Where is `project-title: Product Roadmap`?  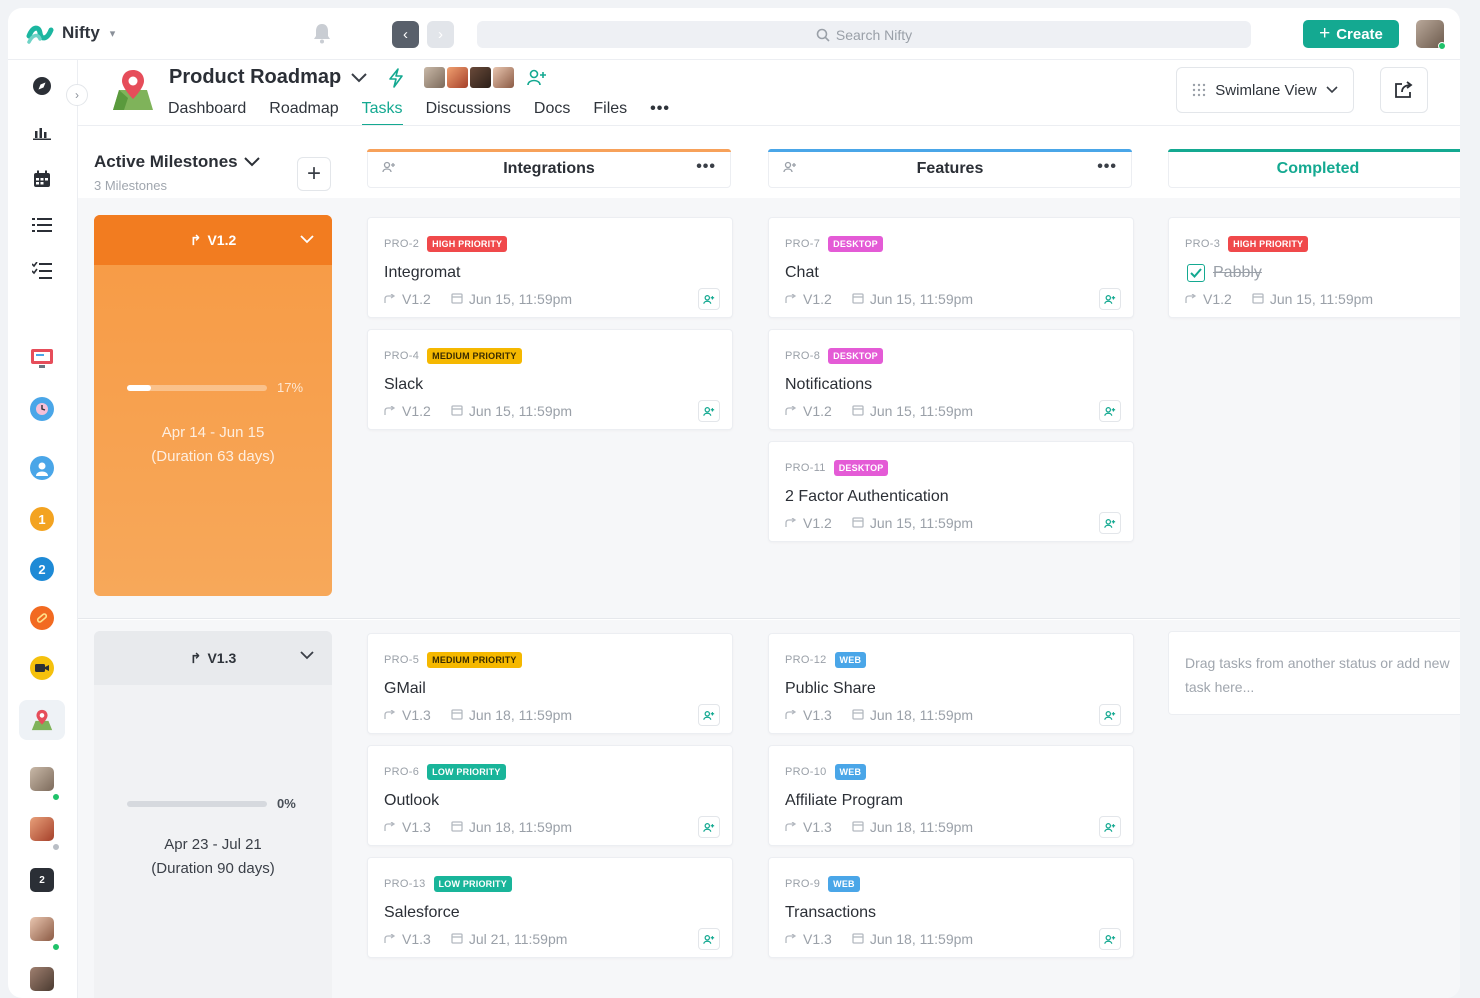
project-title: Product Roadmap is located at coordinates (268, 77).